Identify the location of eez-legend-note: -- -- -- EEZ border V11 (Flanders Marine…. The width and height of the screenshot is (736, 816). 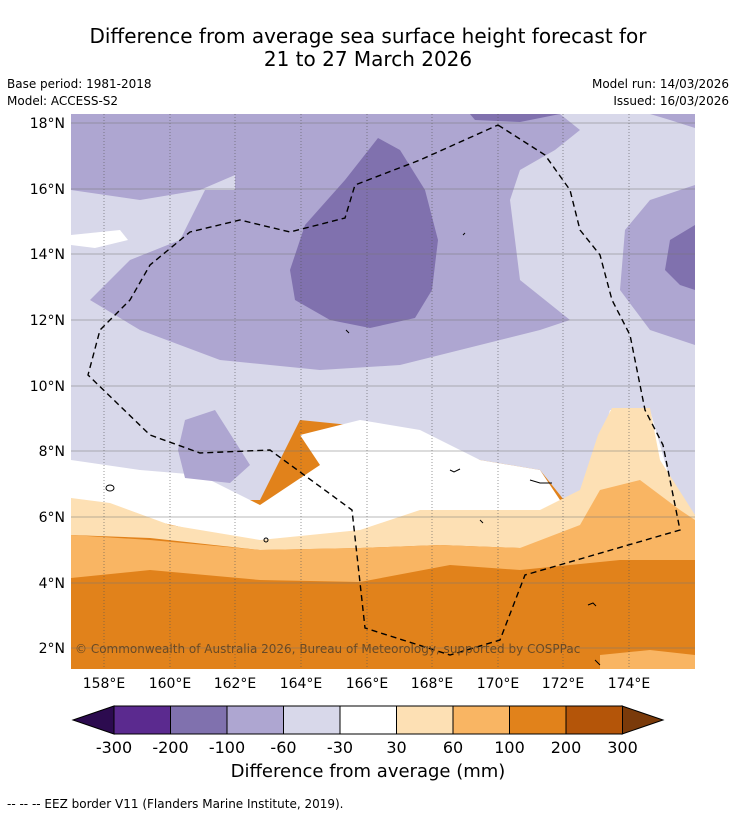
(175, 804).